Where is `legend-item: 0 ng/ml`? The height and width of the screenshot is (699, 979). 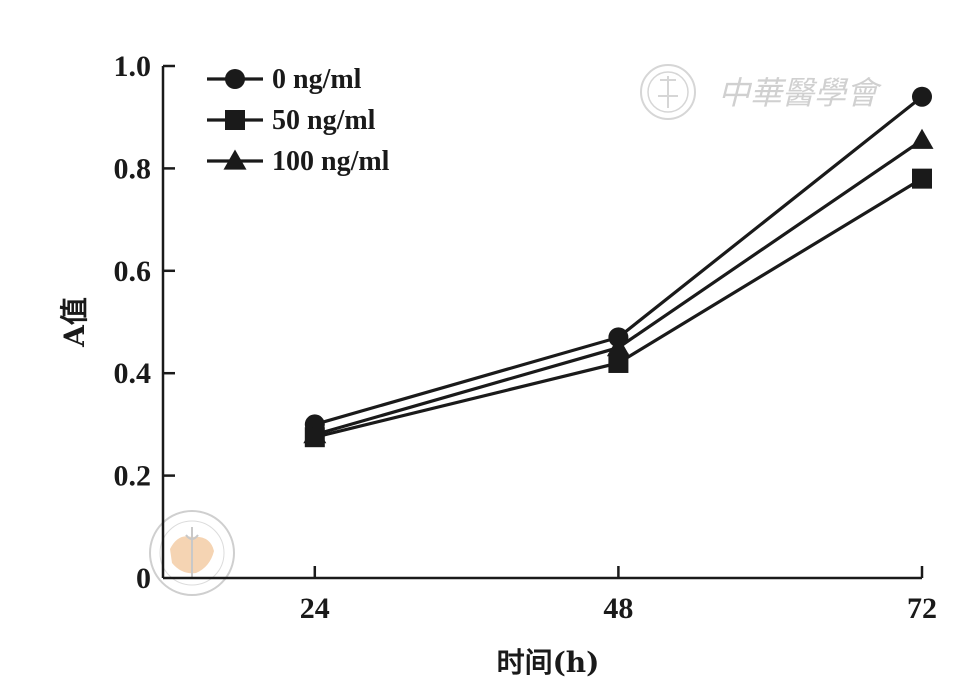 legend-item: 0 ng/ml is located at coordinates (284, 79).